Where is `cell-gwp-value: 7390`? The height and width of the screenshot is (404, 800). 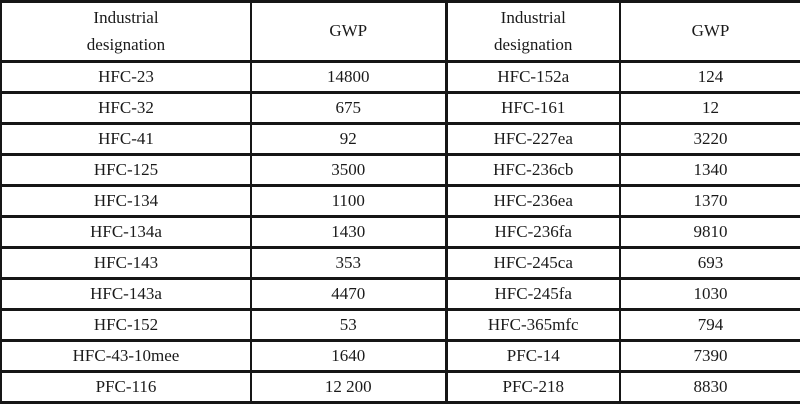
cell-gwp-value: 7390 is located at coordinates (709, 356).